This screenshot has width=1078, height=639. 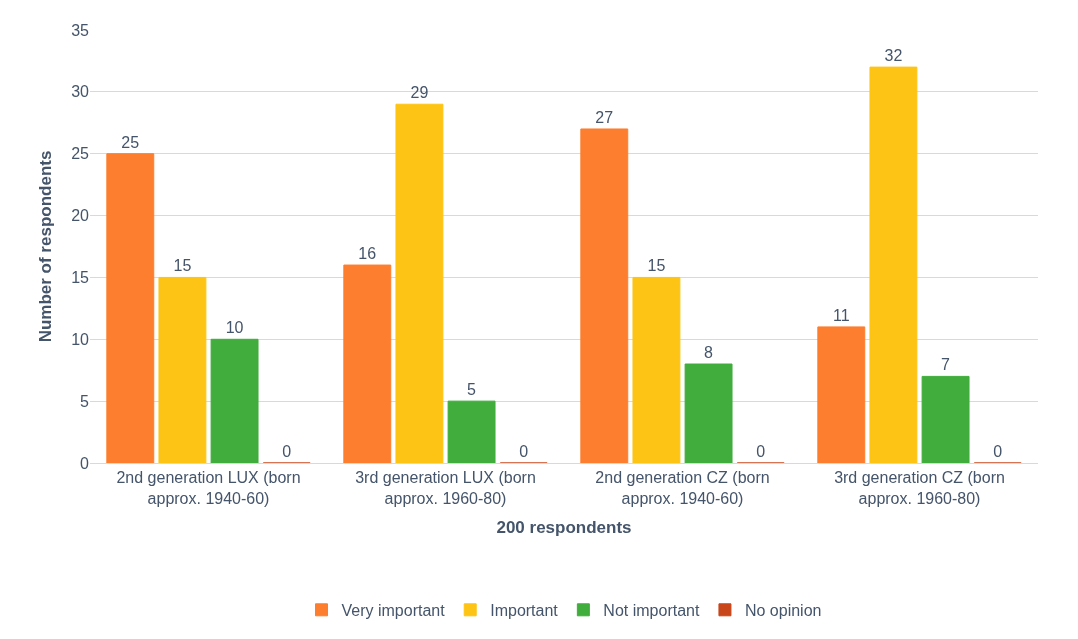 I want to click on data-label: 25, so click(x=130, y=142).